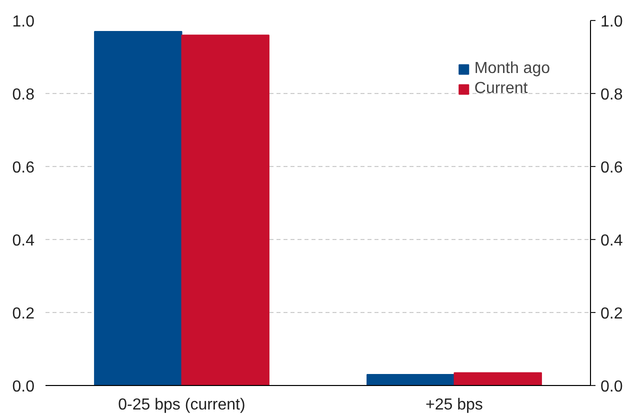  I want to click on y2-tick-label: 1.0, so click(611, 22).